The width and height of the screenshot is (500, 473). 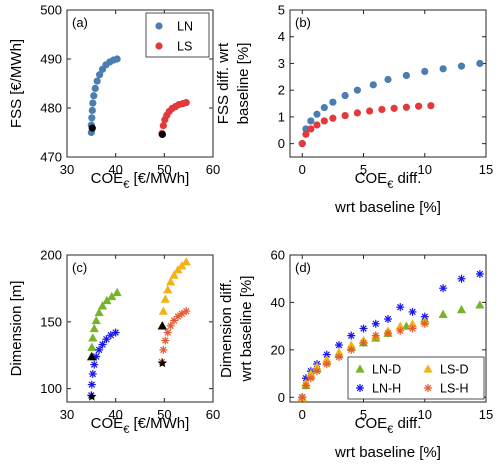 I want to click on y-tick-label: 200, so click(x=51, y=255).